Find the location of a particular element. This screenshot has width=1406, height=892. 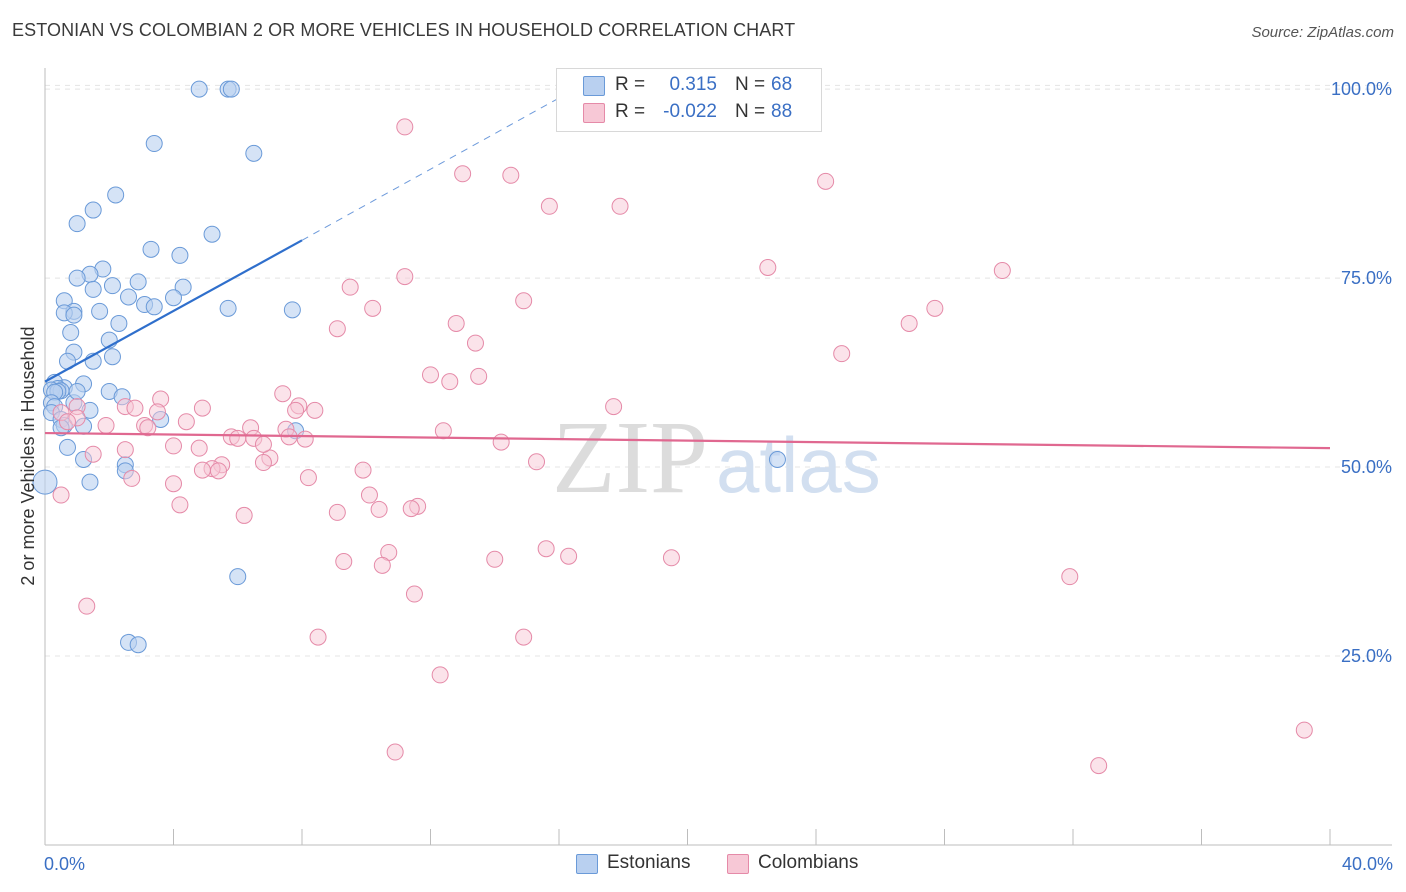

y-tick-label: 100.0% is located at coordinates (1361, 89).